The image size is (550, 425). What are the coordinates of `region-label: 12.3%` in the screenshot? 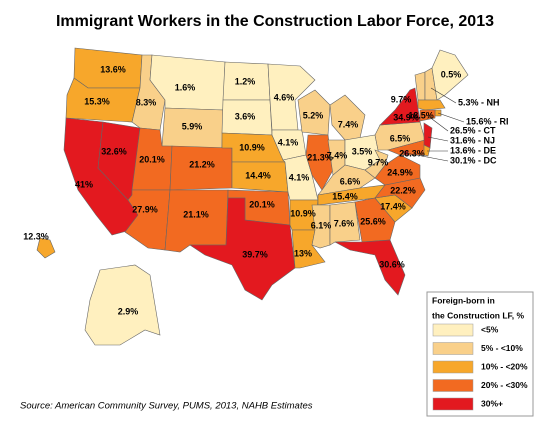 It's located at (36, 236).